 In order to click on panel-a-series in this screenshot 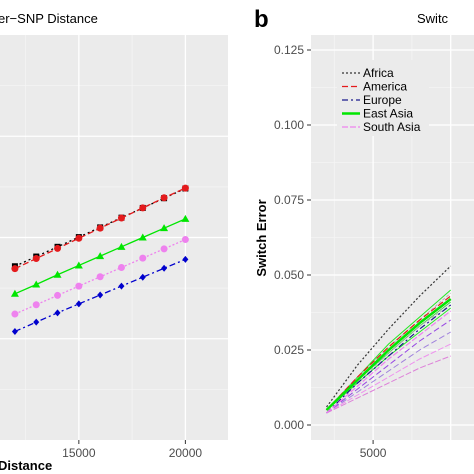, I will do `click(100, 259)`.